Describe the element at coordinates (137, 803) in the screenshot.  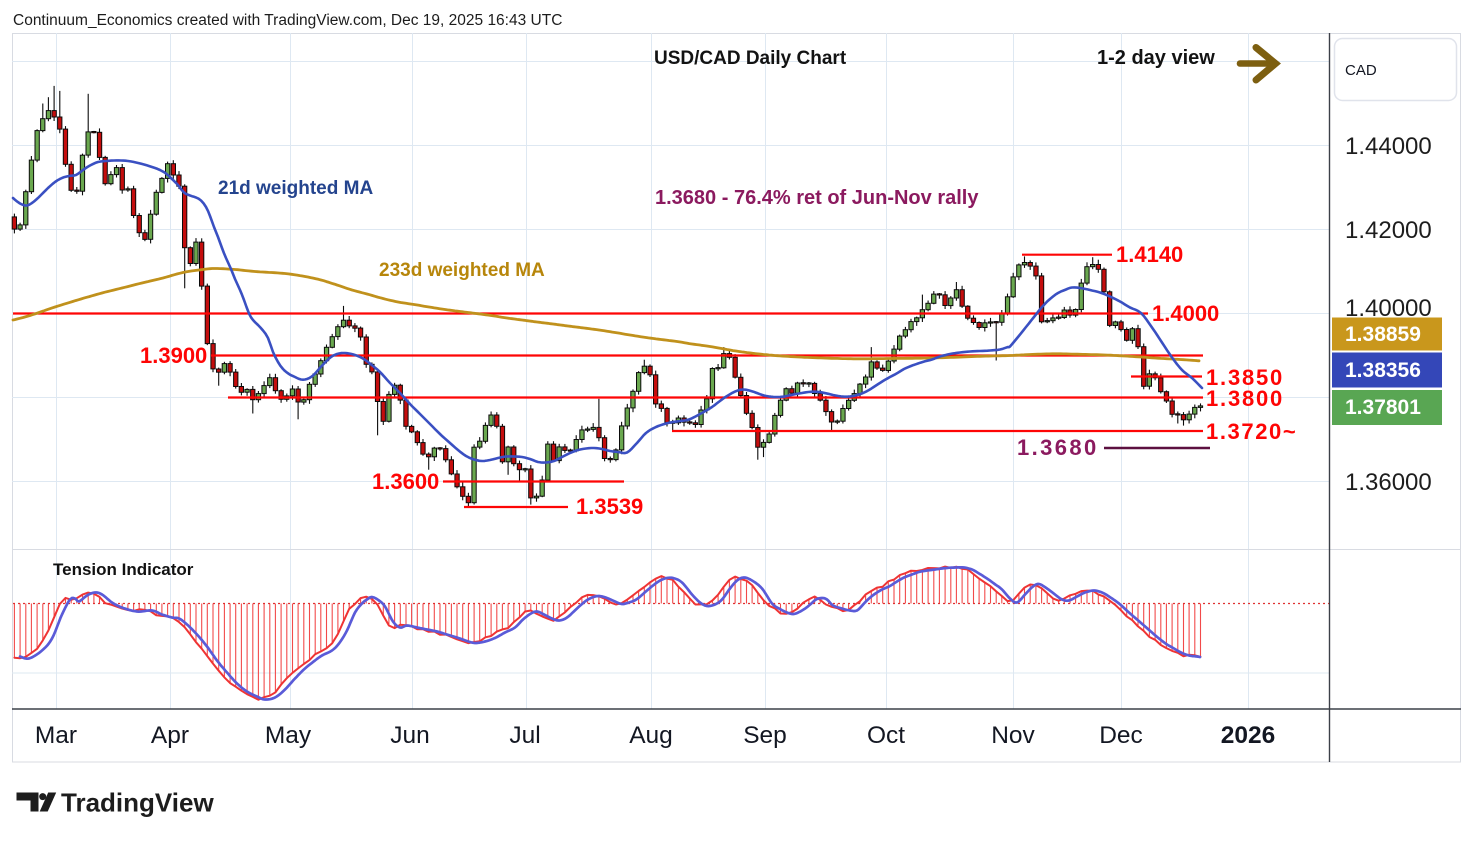
I see `svg-text: TradingView` at that location.